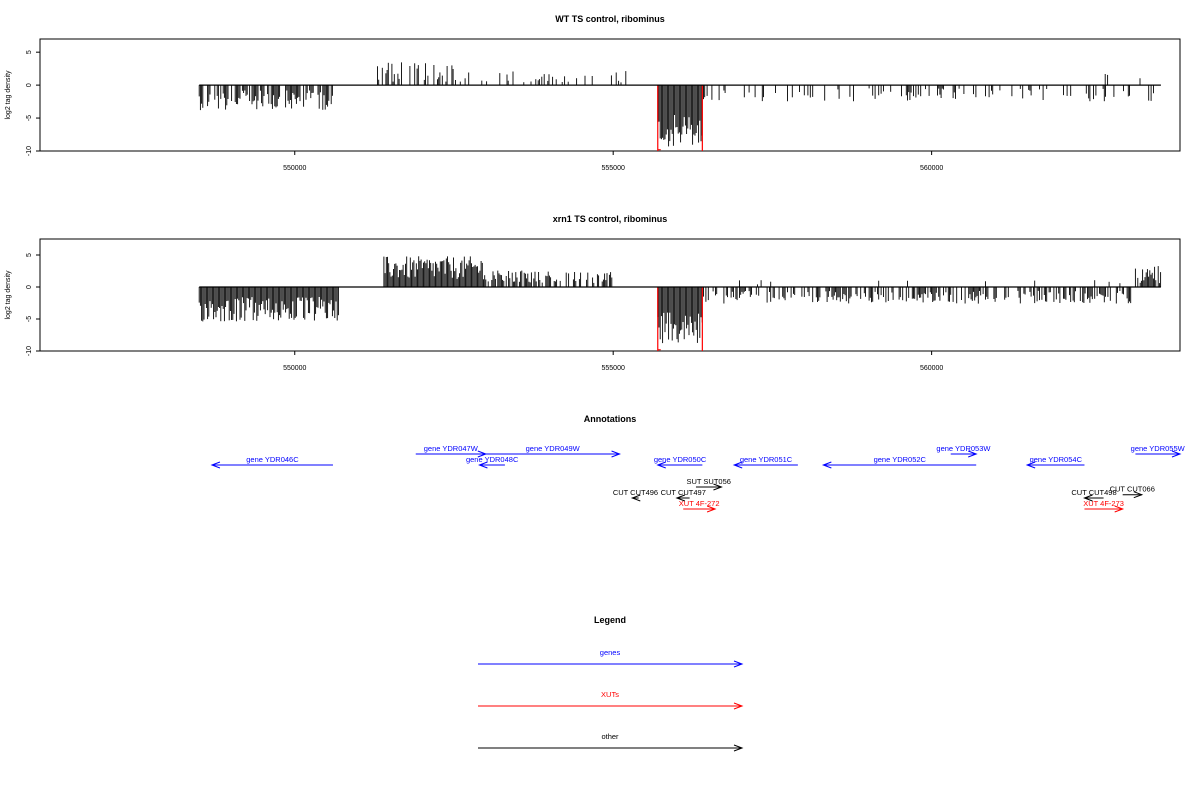 This screenshot has height=800, width=1200. I want to click on annotation-feature: SUT SUT056, so click(708, 484).